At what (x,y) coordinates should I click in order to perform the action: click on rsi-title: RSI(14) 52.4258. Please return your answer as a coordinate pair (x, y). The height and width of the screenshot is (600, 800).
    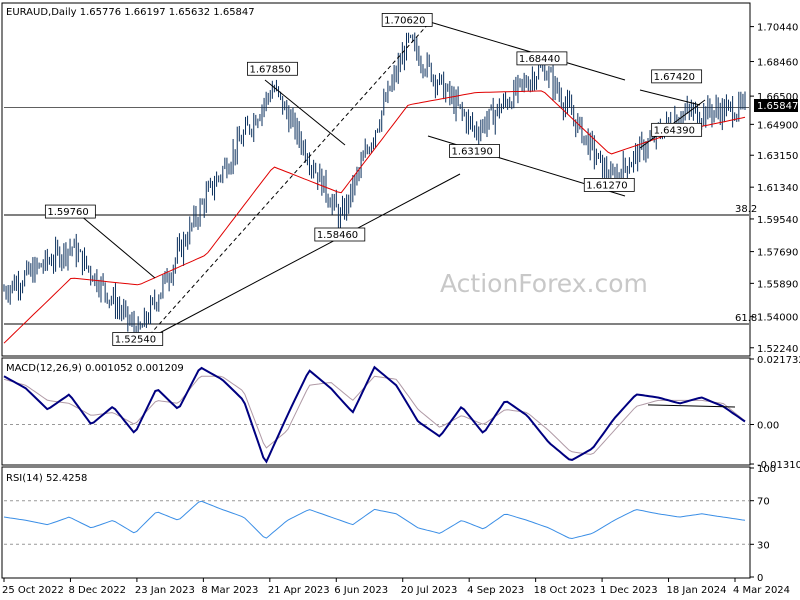
    Looking at the image, I should click on (46, 478).